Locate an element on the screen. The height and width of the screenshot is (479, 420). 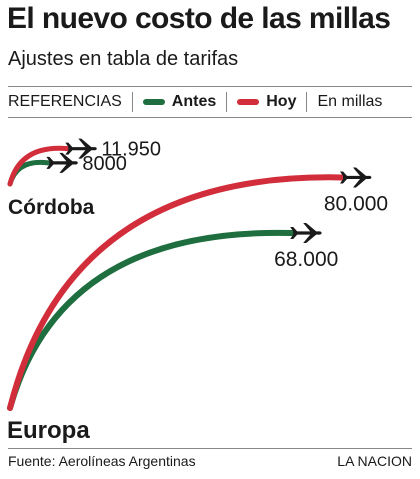
value-label-europa-hoy: 80.000 is located at coordinates (356, 203).